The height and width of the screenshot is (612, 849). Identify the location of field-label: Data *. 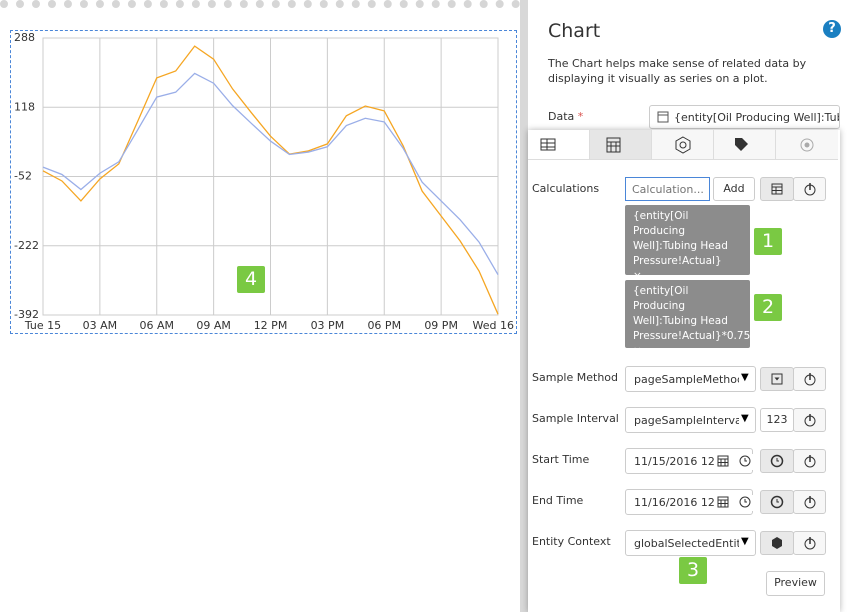
(565, 116).